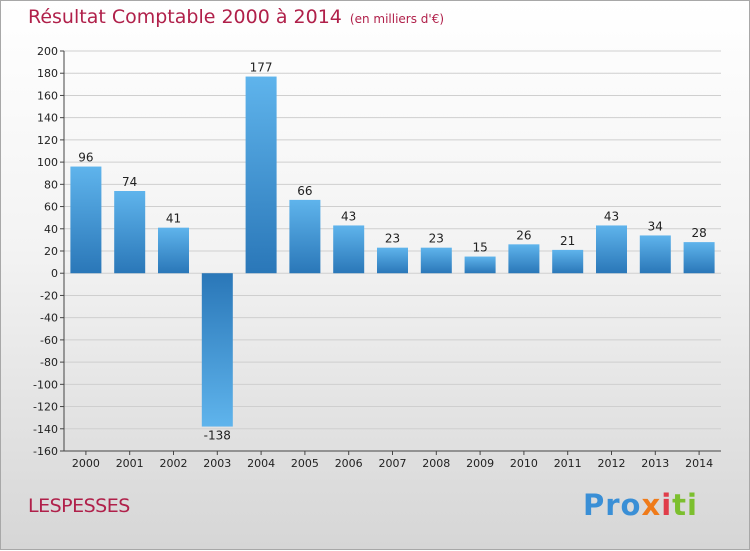 The image size is (750, 551). Describe the element at coordinates (393, 463) in the screenshot. I see `x-tick-label: 2007` at that location.